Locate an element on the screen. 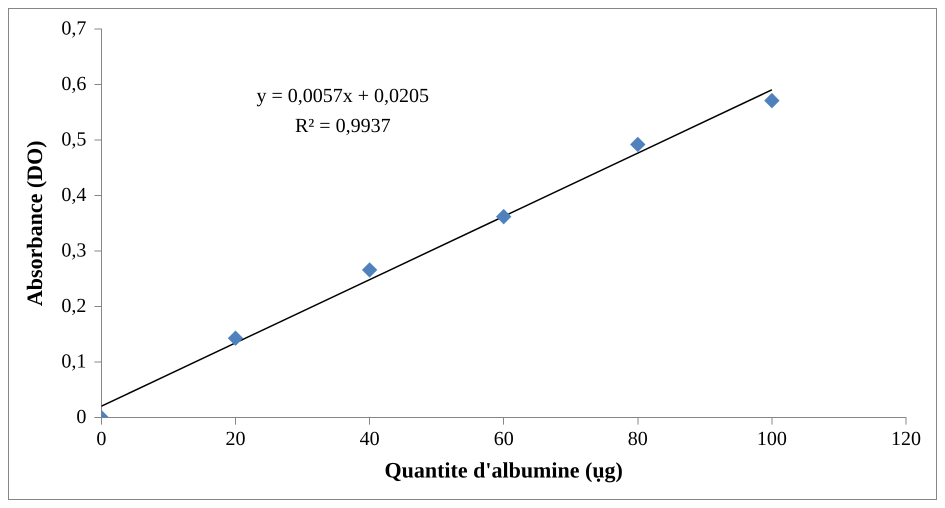  x-tick-label: 20 is located at coordinates (236, 439).